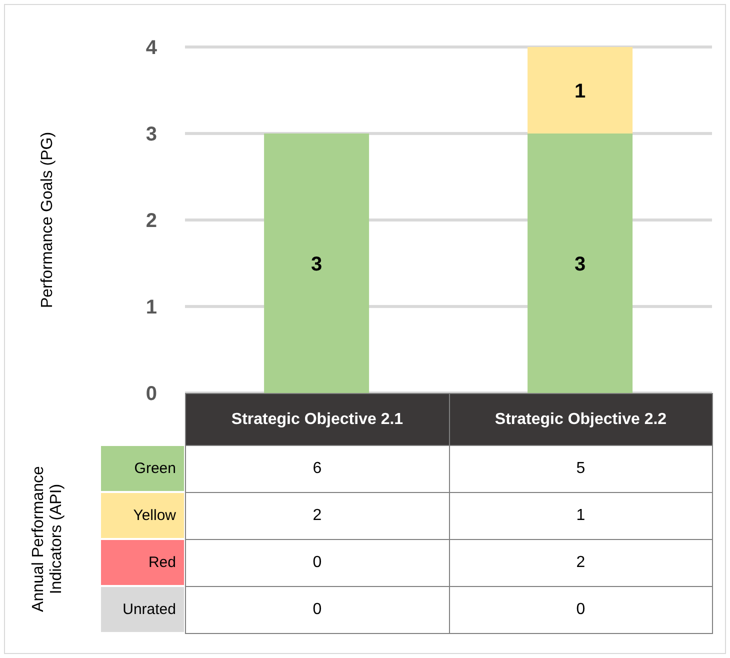  Describe the element at coordinates (142, 609) in the screenshot. I see `y-tick-label: Unrated` at that location.